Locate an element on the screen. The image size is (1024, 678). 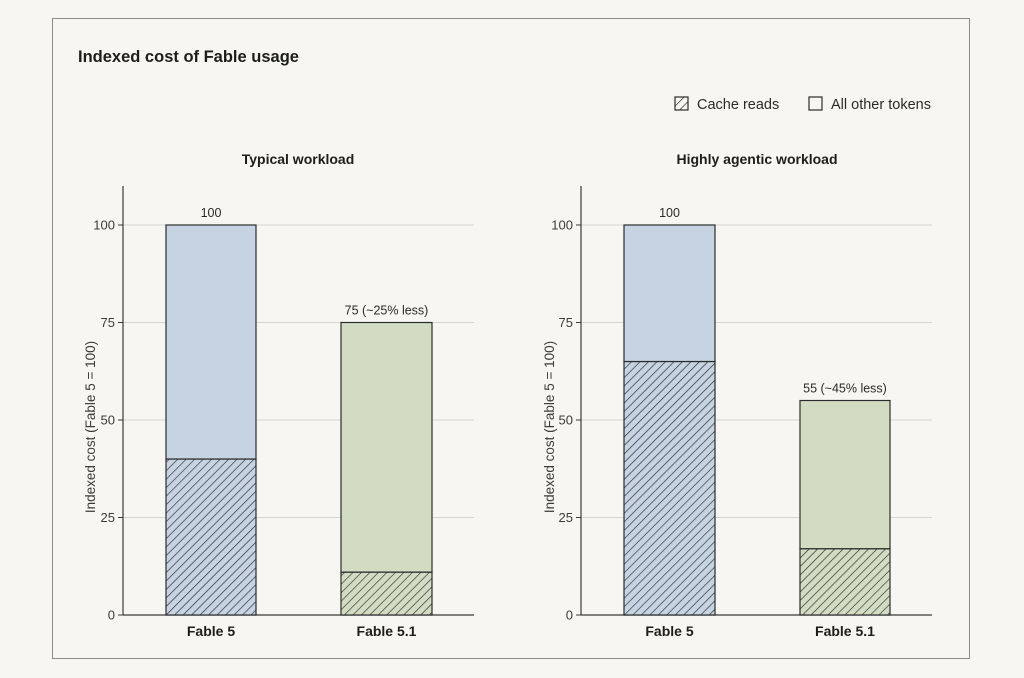
chart-title: Indexed cost of Fable usage is located at coordinates (188, 57).